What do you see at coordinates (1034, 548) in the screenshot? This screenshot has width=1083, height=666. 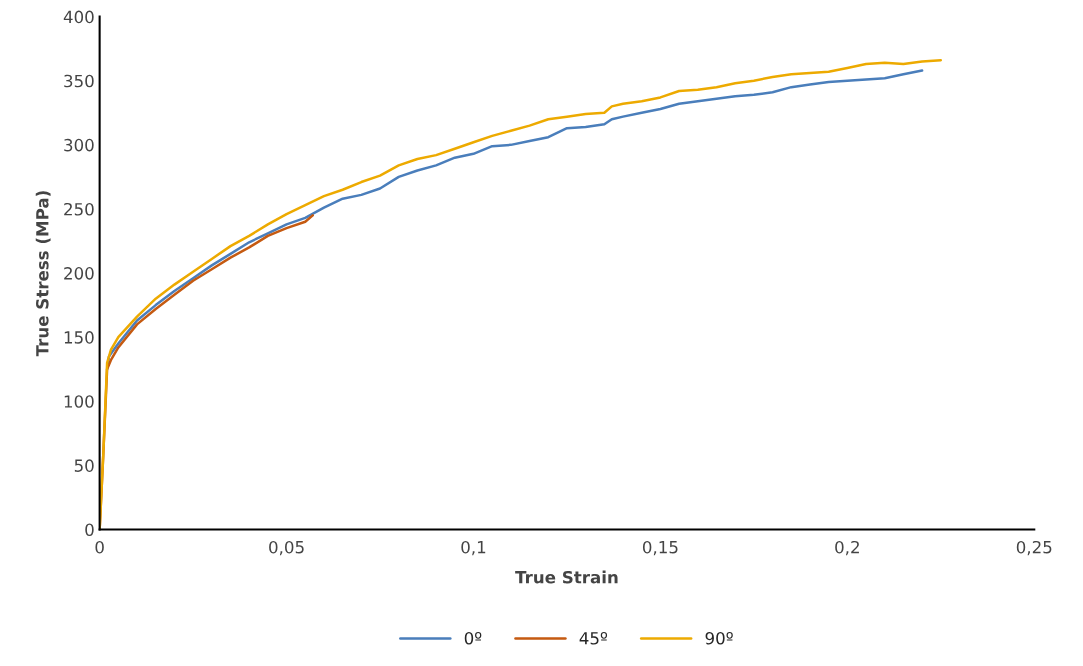 I see `x-tick-label: 0,25` at bounding box center [1034, 548].